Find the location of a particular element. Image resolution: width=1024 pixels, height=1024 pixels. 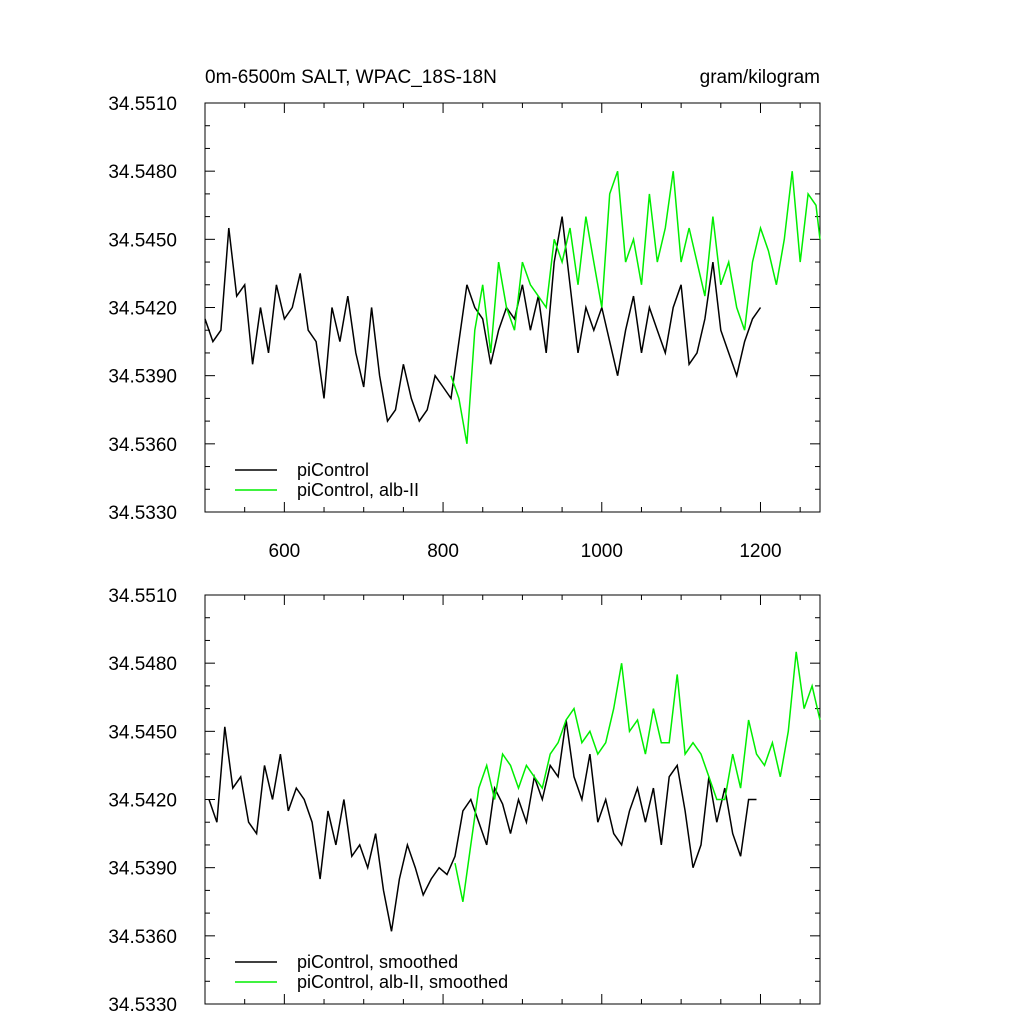

legend-label: piControl, alb-II is located at coordinates (358, 490).